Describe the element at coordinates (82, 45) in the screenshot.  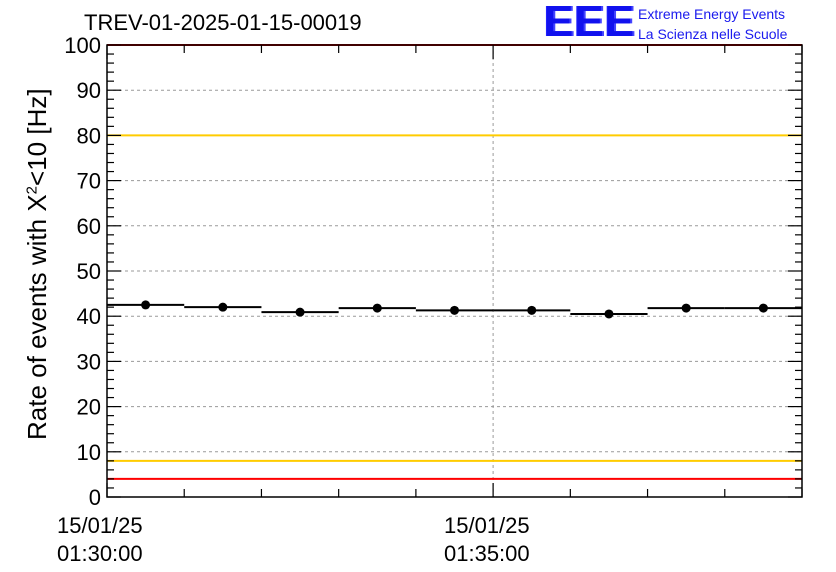
I see `y-tick-label: 100` at that location.